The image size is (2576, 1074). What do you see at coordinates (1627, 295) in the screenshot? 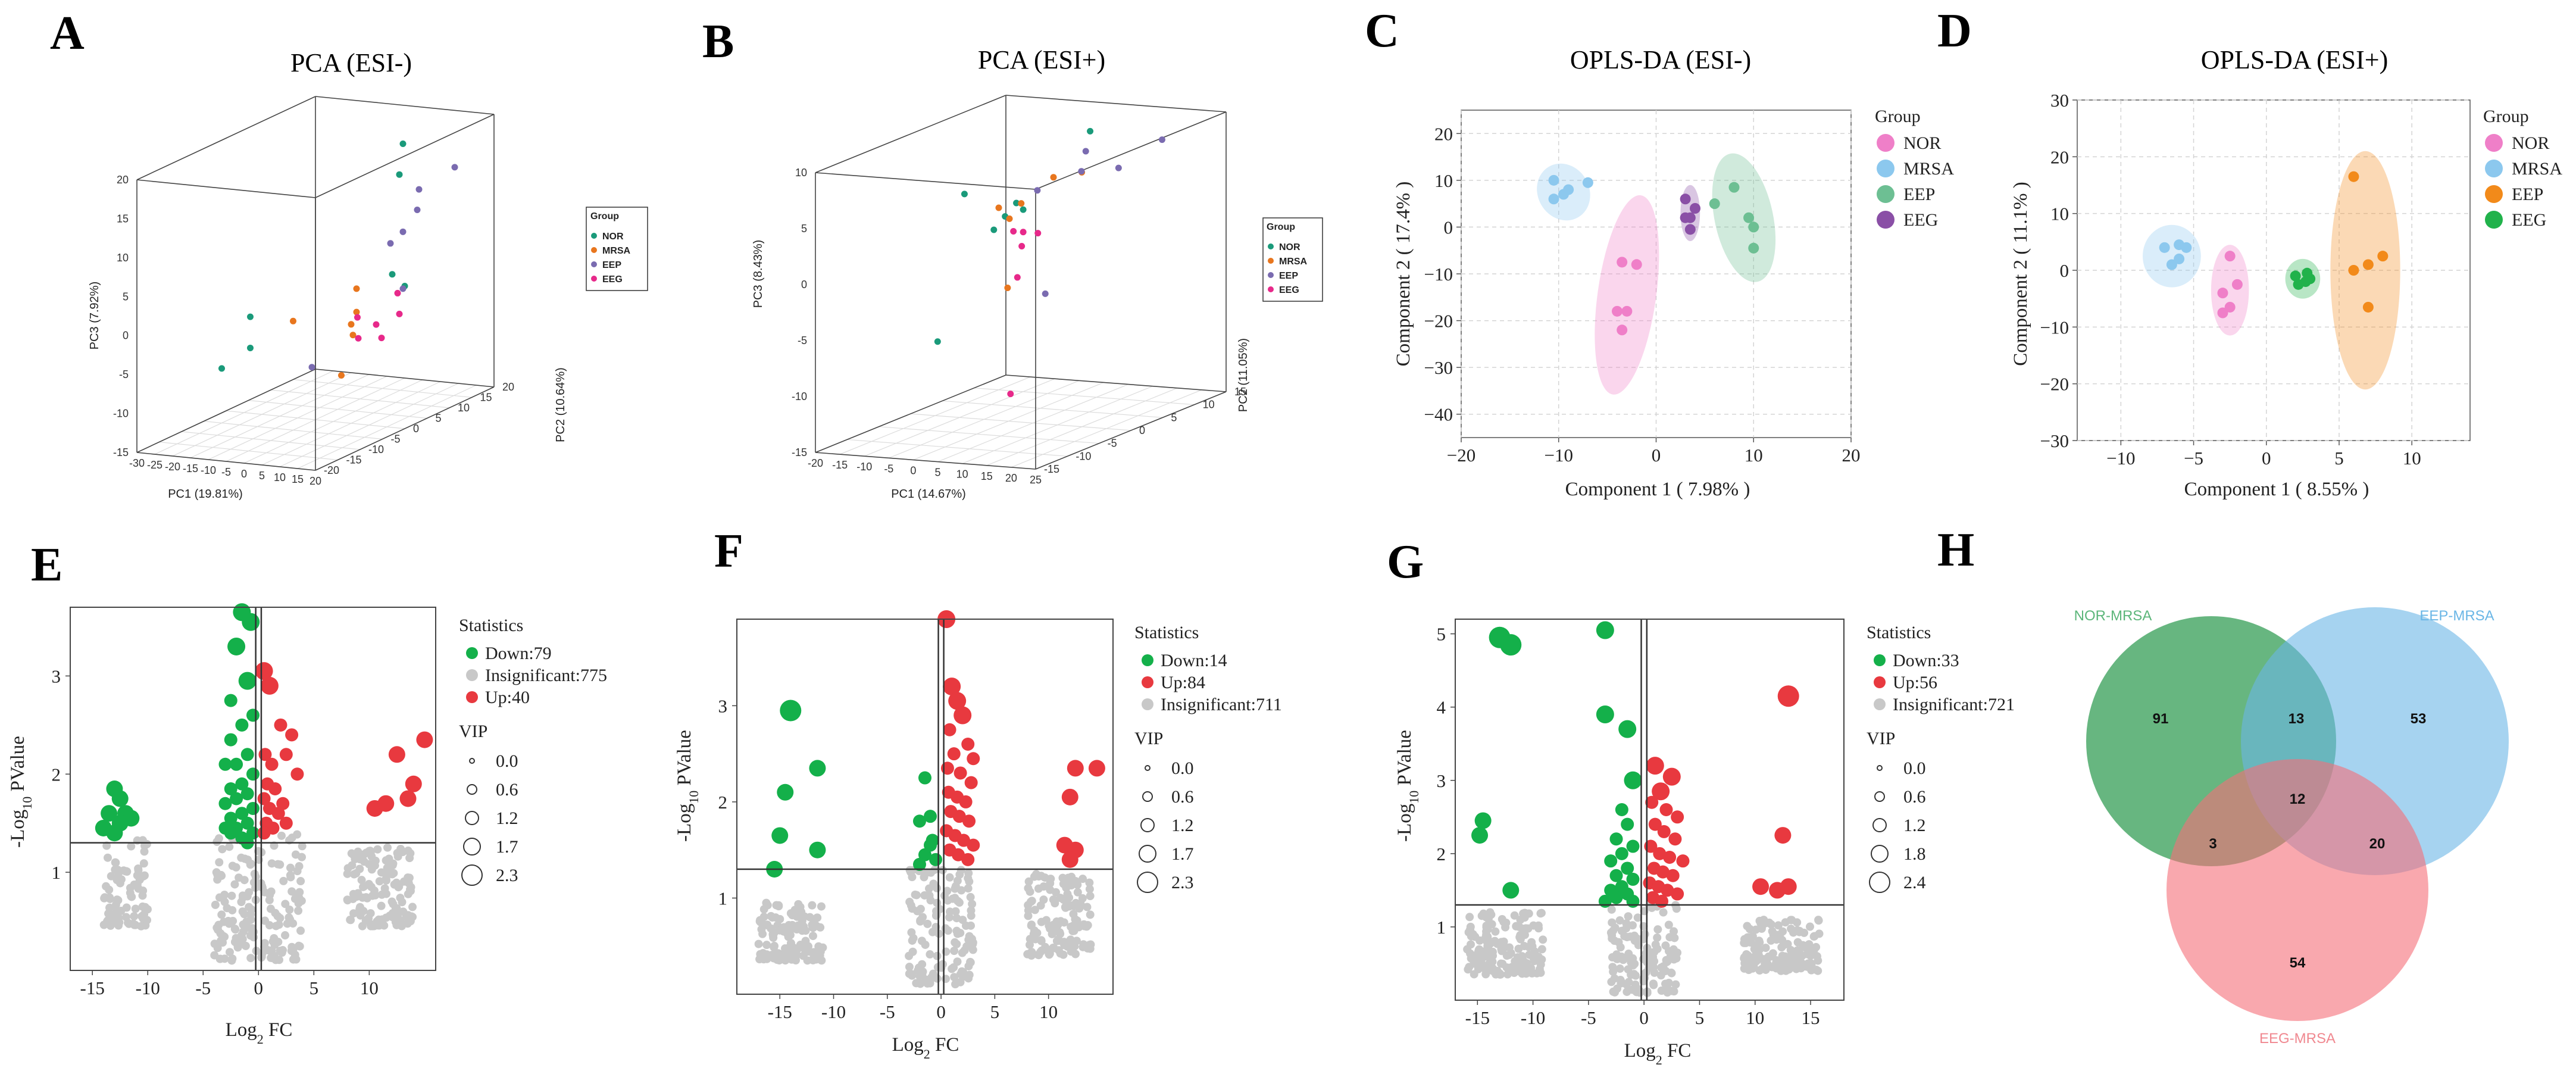
I see `nor-ellipse` at bounding box center [1627, 295].